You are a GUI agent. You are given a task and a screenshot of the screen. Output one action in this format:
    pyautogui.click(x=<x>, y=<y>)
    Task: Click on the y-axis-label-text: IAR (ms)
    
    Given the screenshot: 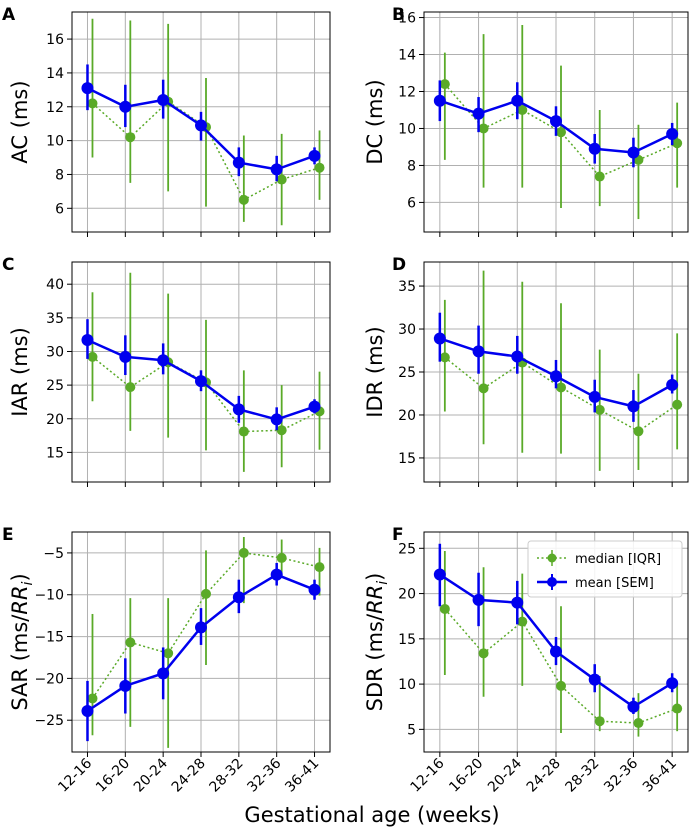 What is the action you would take?
    pyautogui.click(x=20, y=372)
    